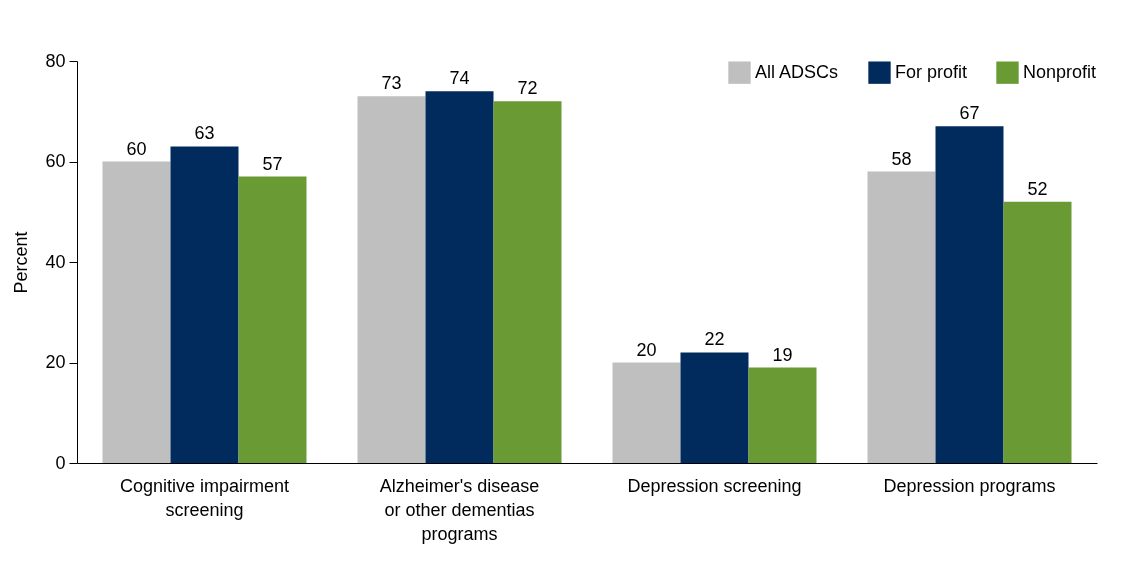 This screenshot has height=569, width=1146. I want to click on legend-label: For profit, so click(931, 71).